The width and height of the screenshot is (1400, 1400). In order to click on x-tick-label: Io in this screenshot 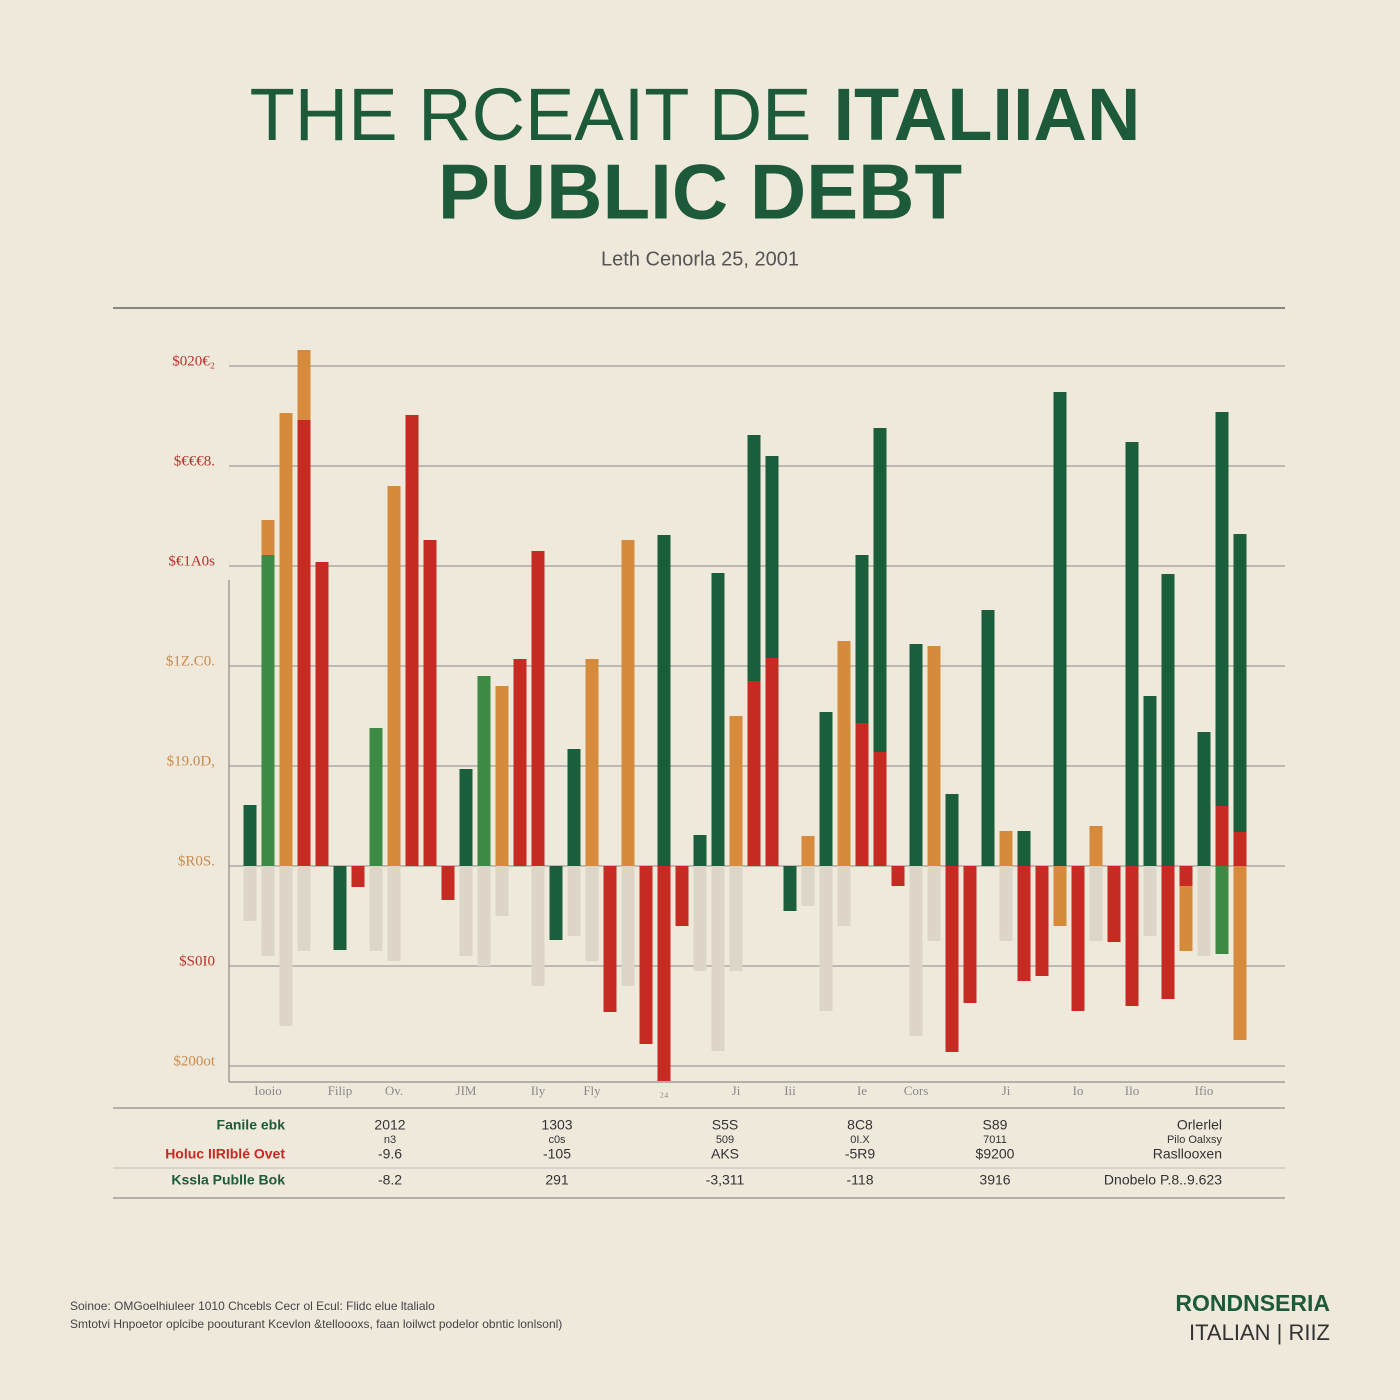, I will do `click(1078, 1090)`.